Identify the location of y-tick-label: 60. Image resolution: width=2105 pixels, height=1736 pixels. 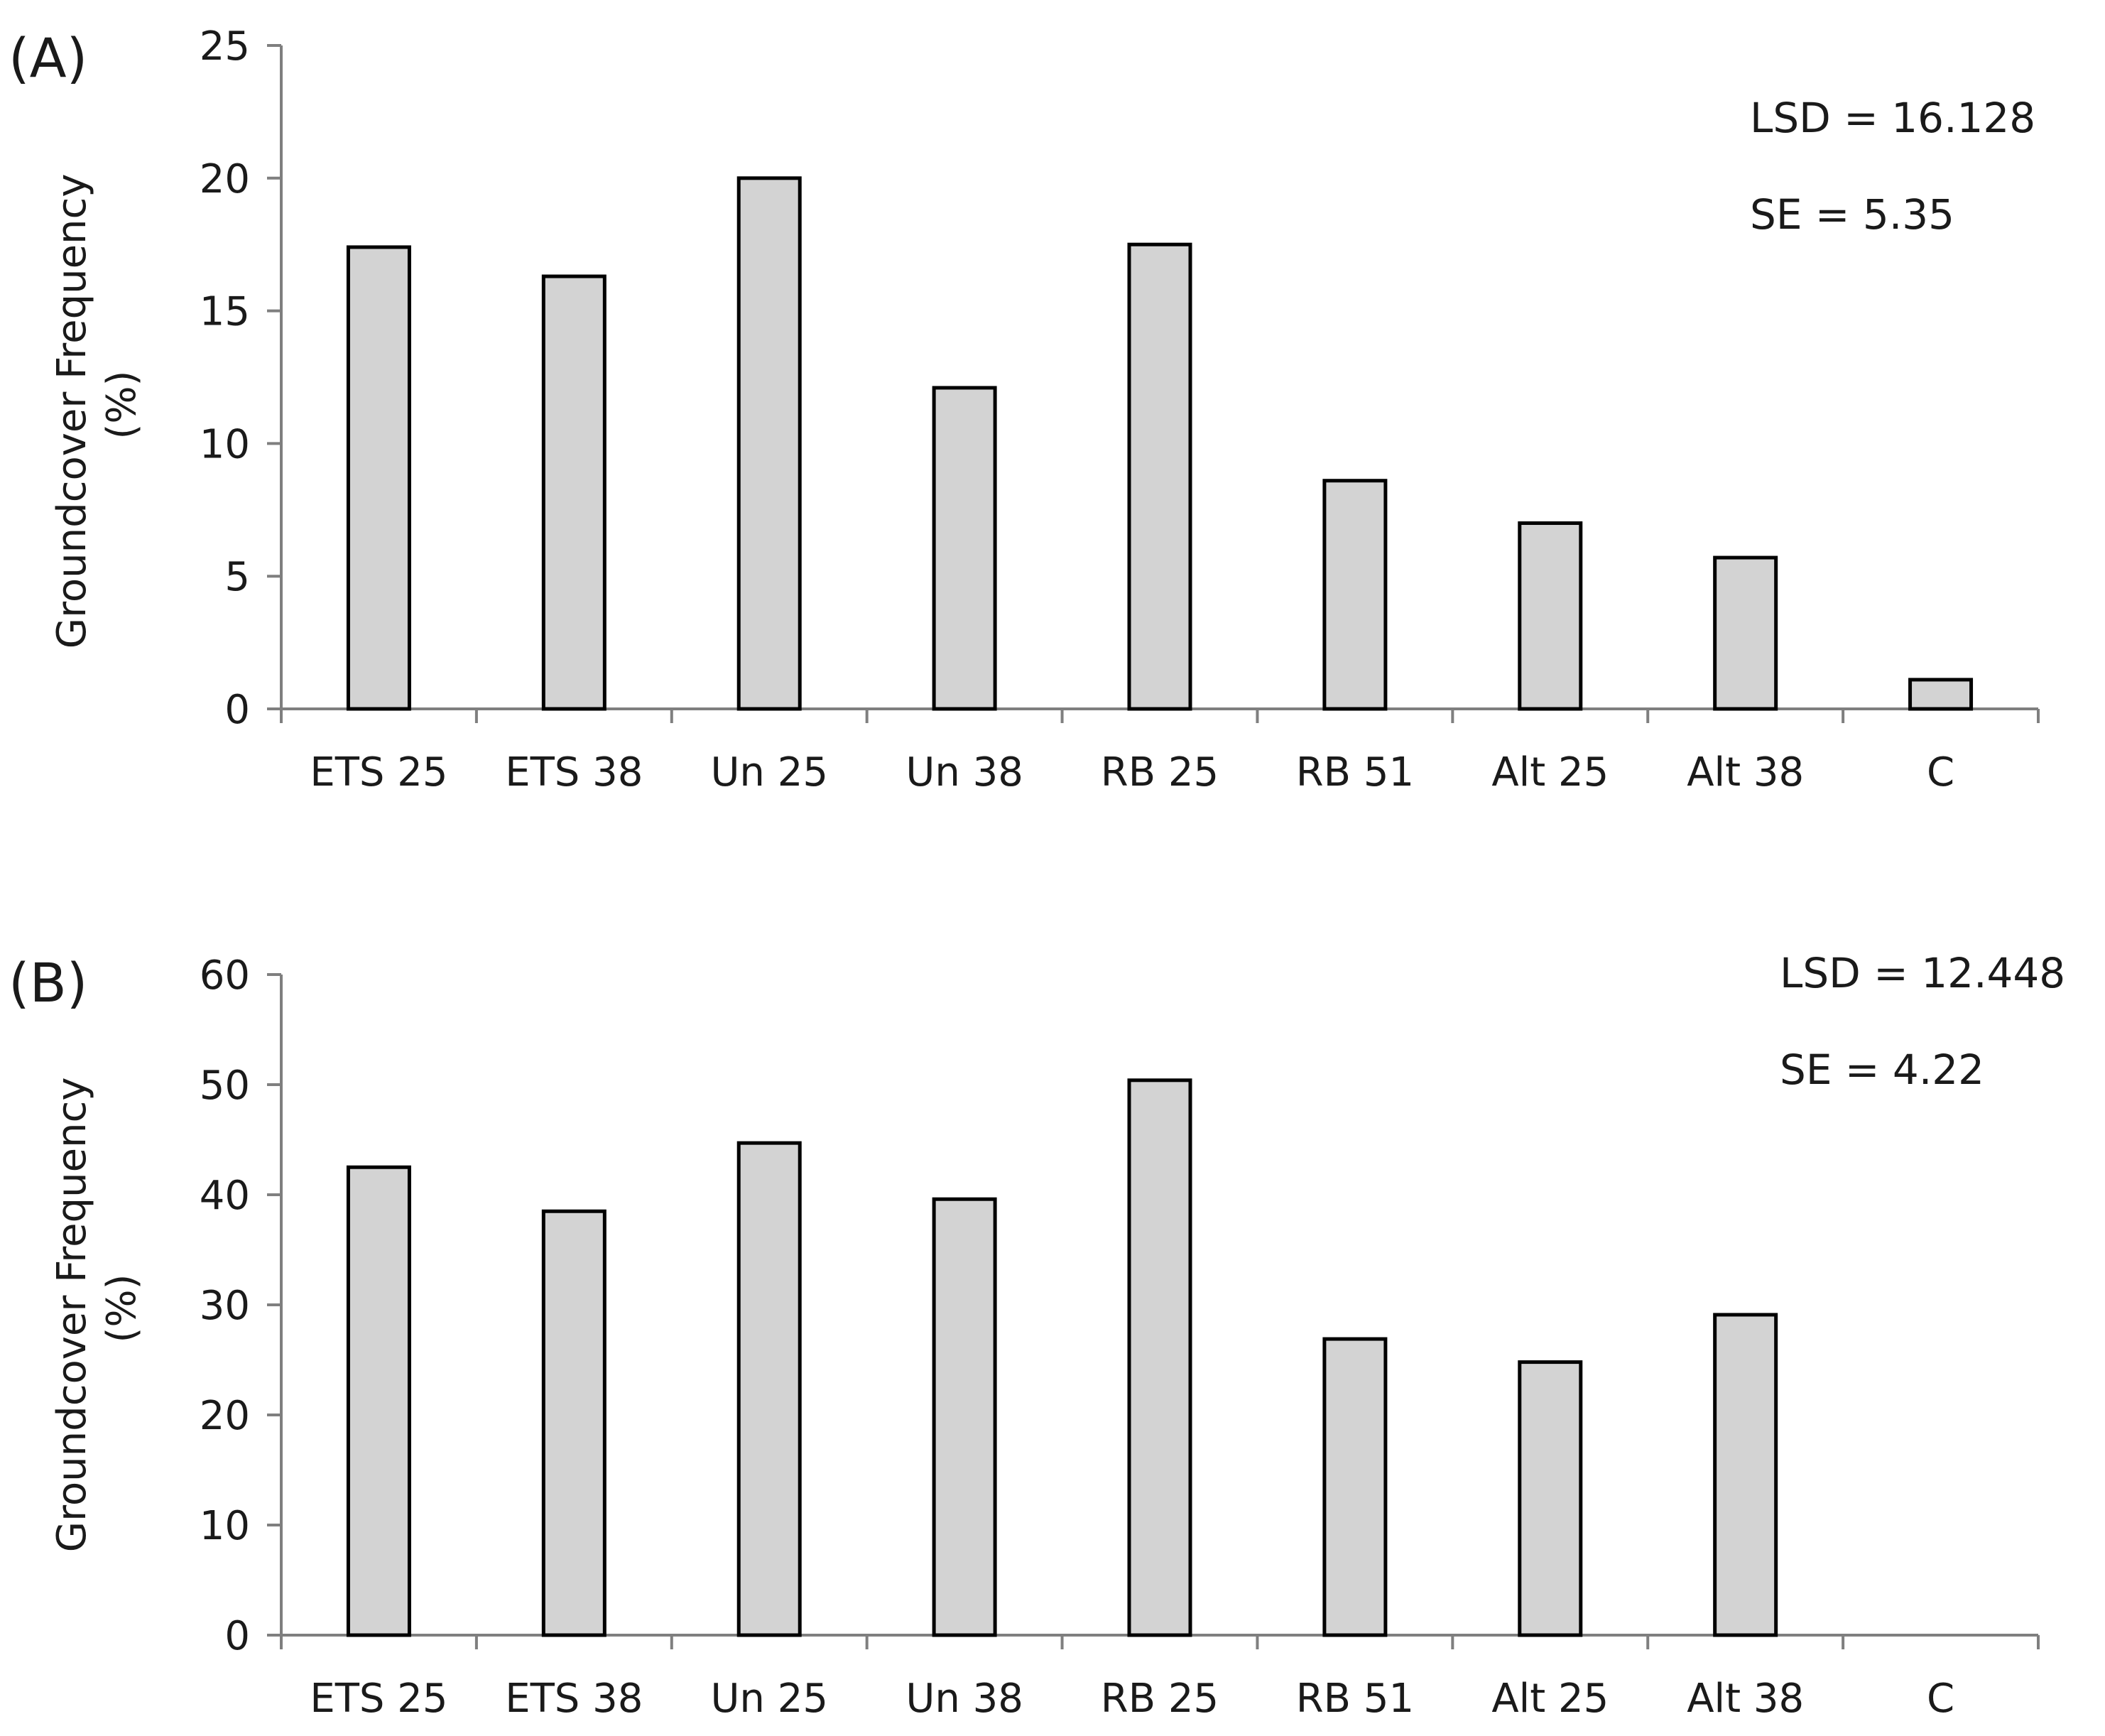
(225, 976).